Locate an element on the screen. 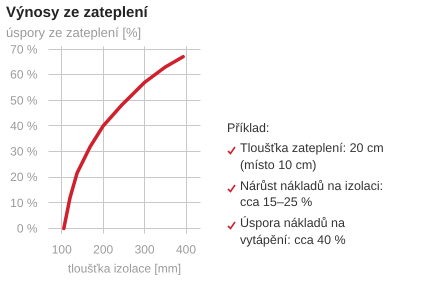  y-axis-title: úspory ze zateplení [%] is located at coordinates (74, 33).